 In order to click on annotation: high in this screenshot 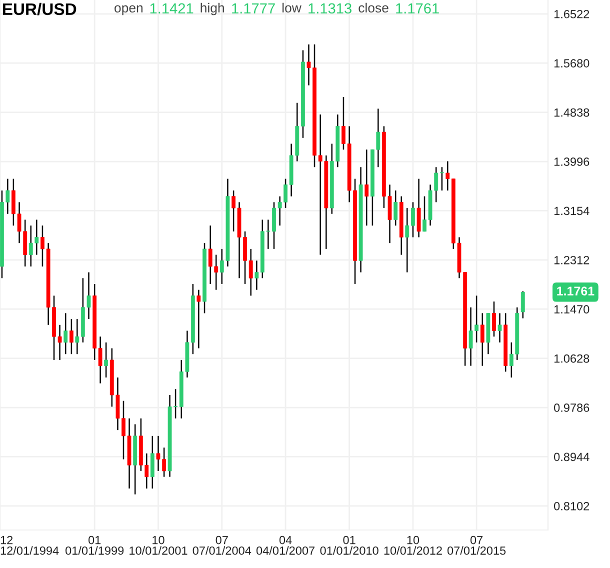, I will do `click(212, 9)`.